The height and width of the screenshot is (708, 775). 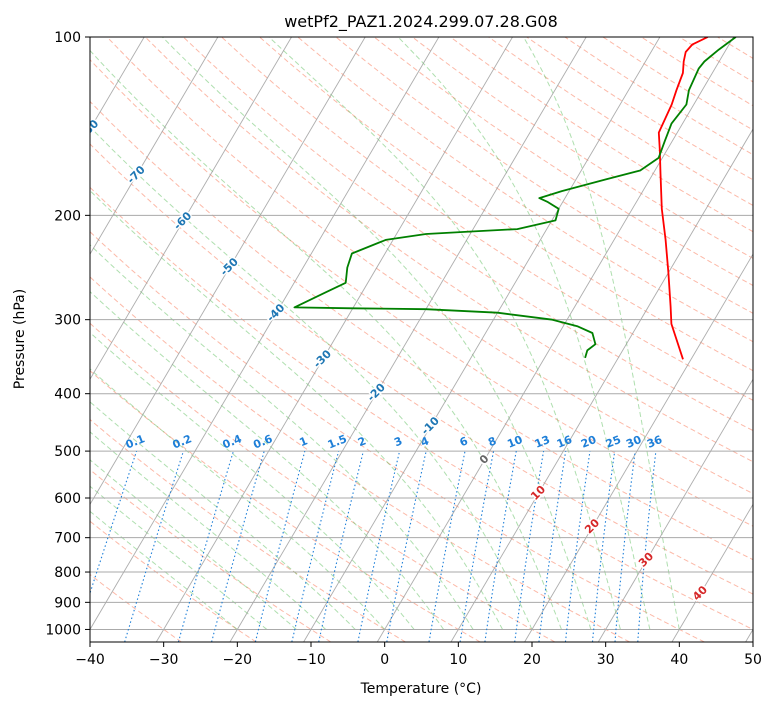 I want to click on mixing-ratio-label: 10, so click(x=514, y=442).